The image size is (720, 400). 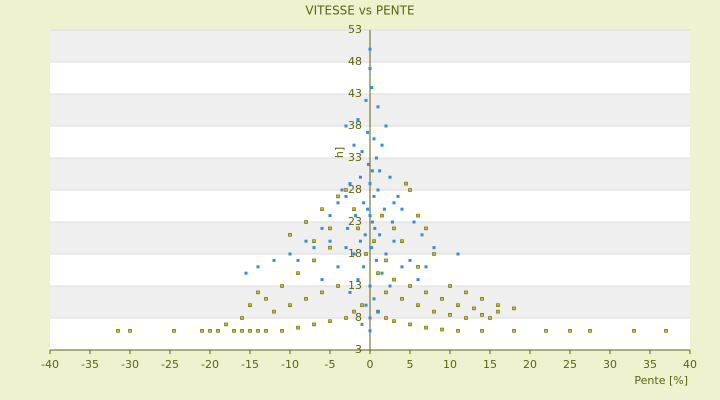 I want to click on y-tick-label: 53, so click(x=355, y=29).